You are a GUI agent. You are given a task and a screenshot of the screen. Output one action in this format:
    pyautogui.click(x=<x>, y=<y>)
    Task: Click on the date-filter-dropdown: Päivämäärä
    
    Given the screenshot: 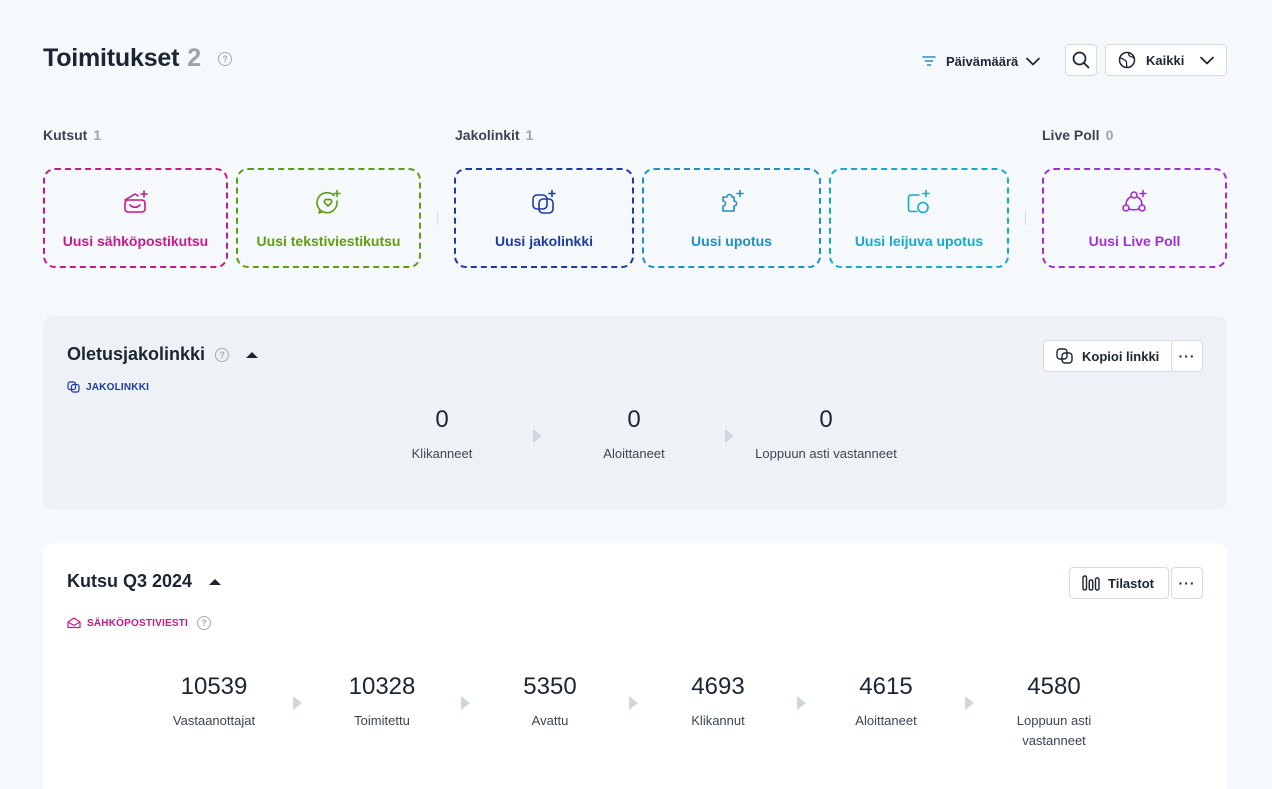 What is the action you would take?
    pyautogui.click(x=981, y=61)
    